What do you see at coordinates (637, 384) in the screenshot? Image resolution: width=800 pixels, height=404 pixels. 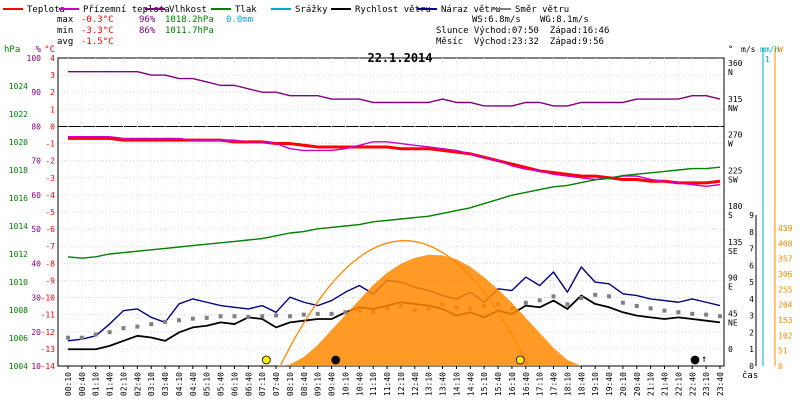 I see `x-tick-label: 20:40` at bounding box center [637, 384].